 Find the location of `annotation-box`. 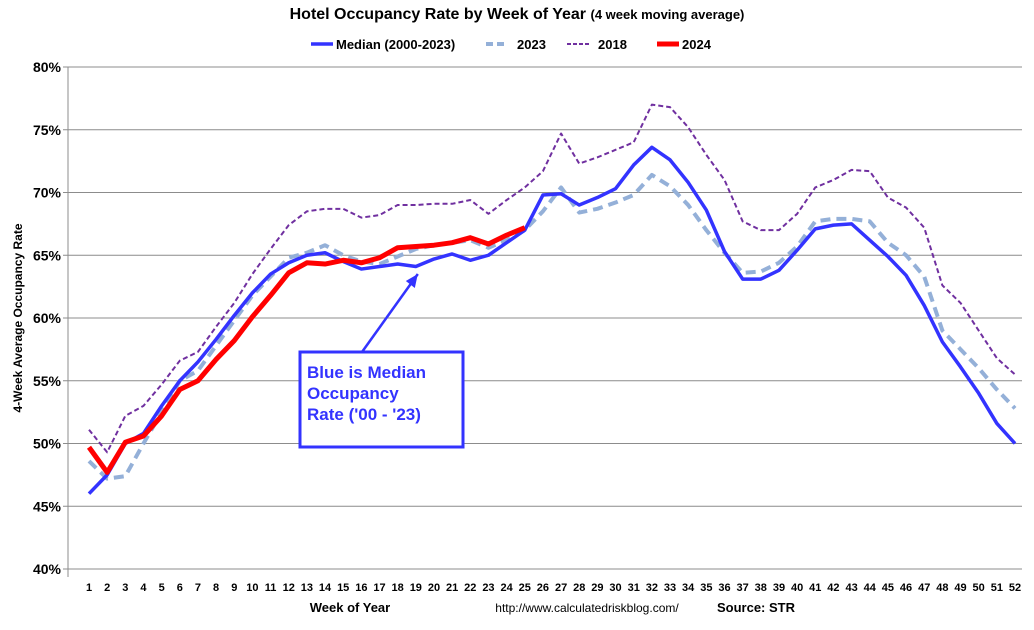

annotation-box is located at coordinates (381, 399).